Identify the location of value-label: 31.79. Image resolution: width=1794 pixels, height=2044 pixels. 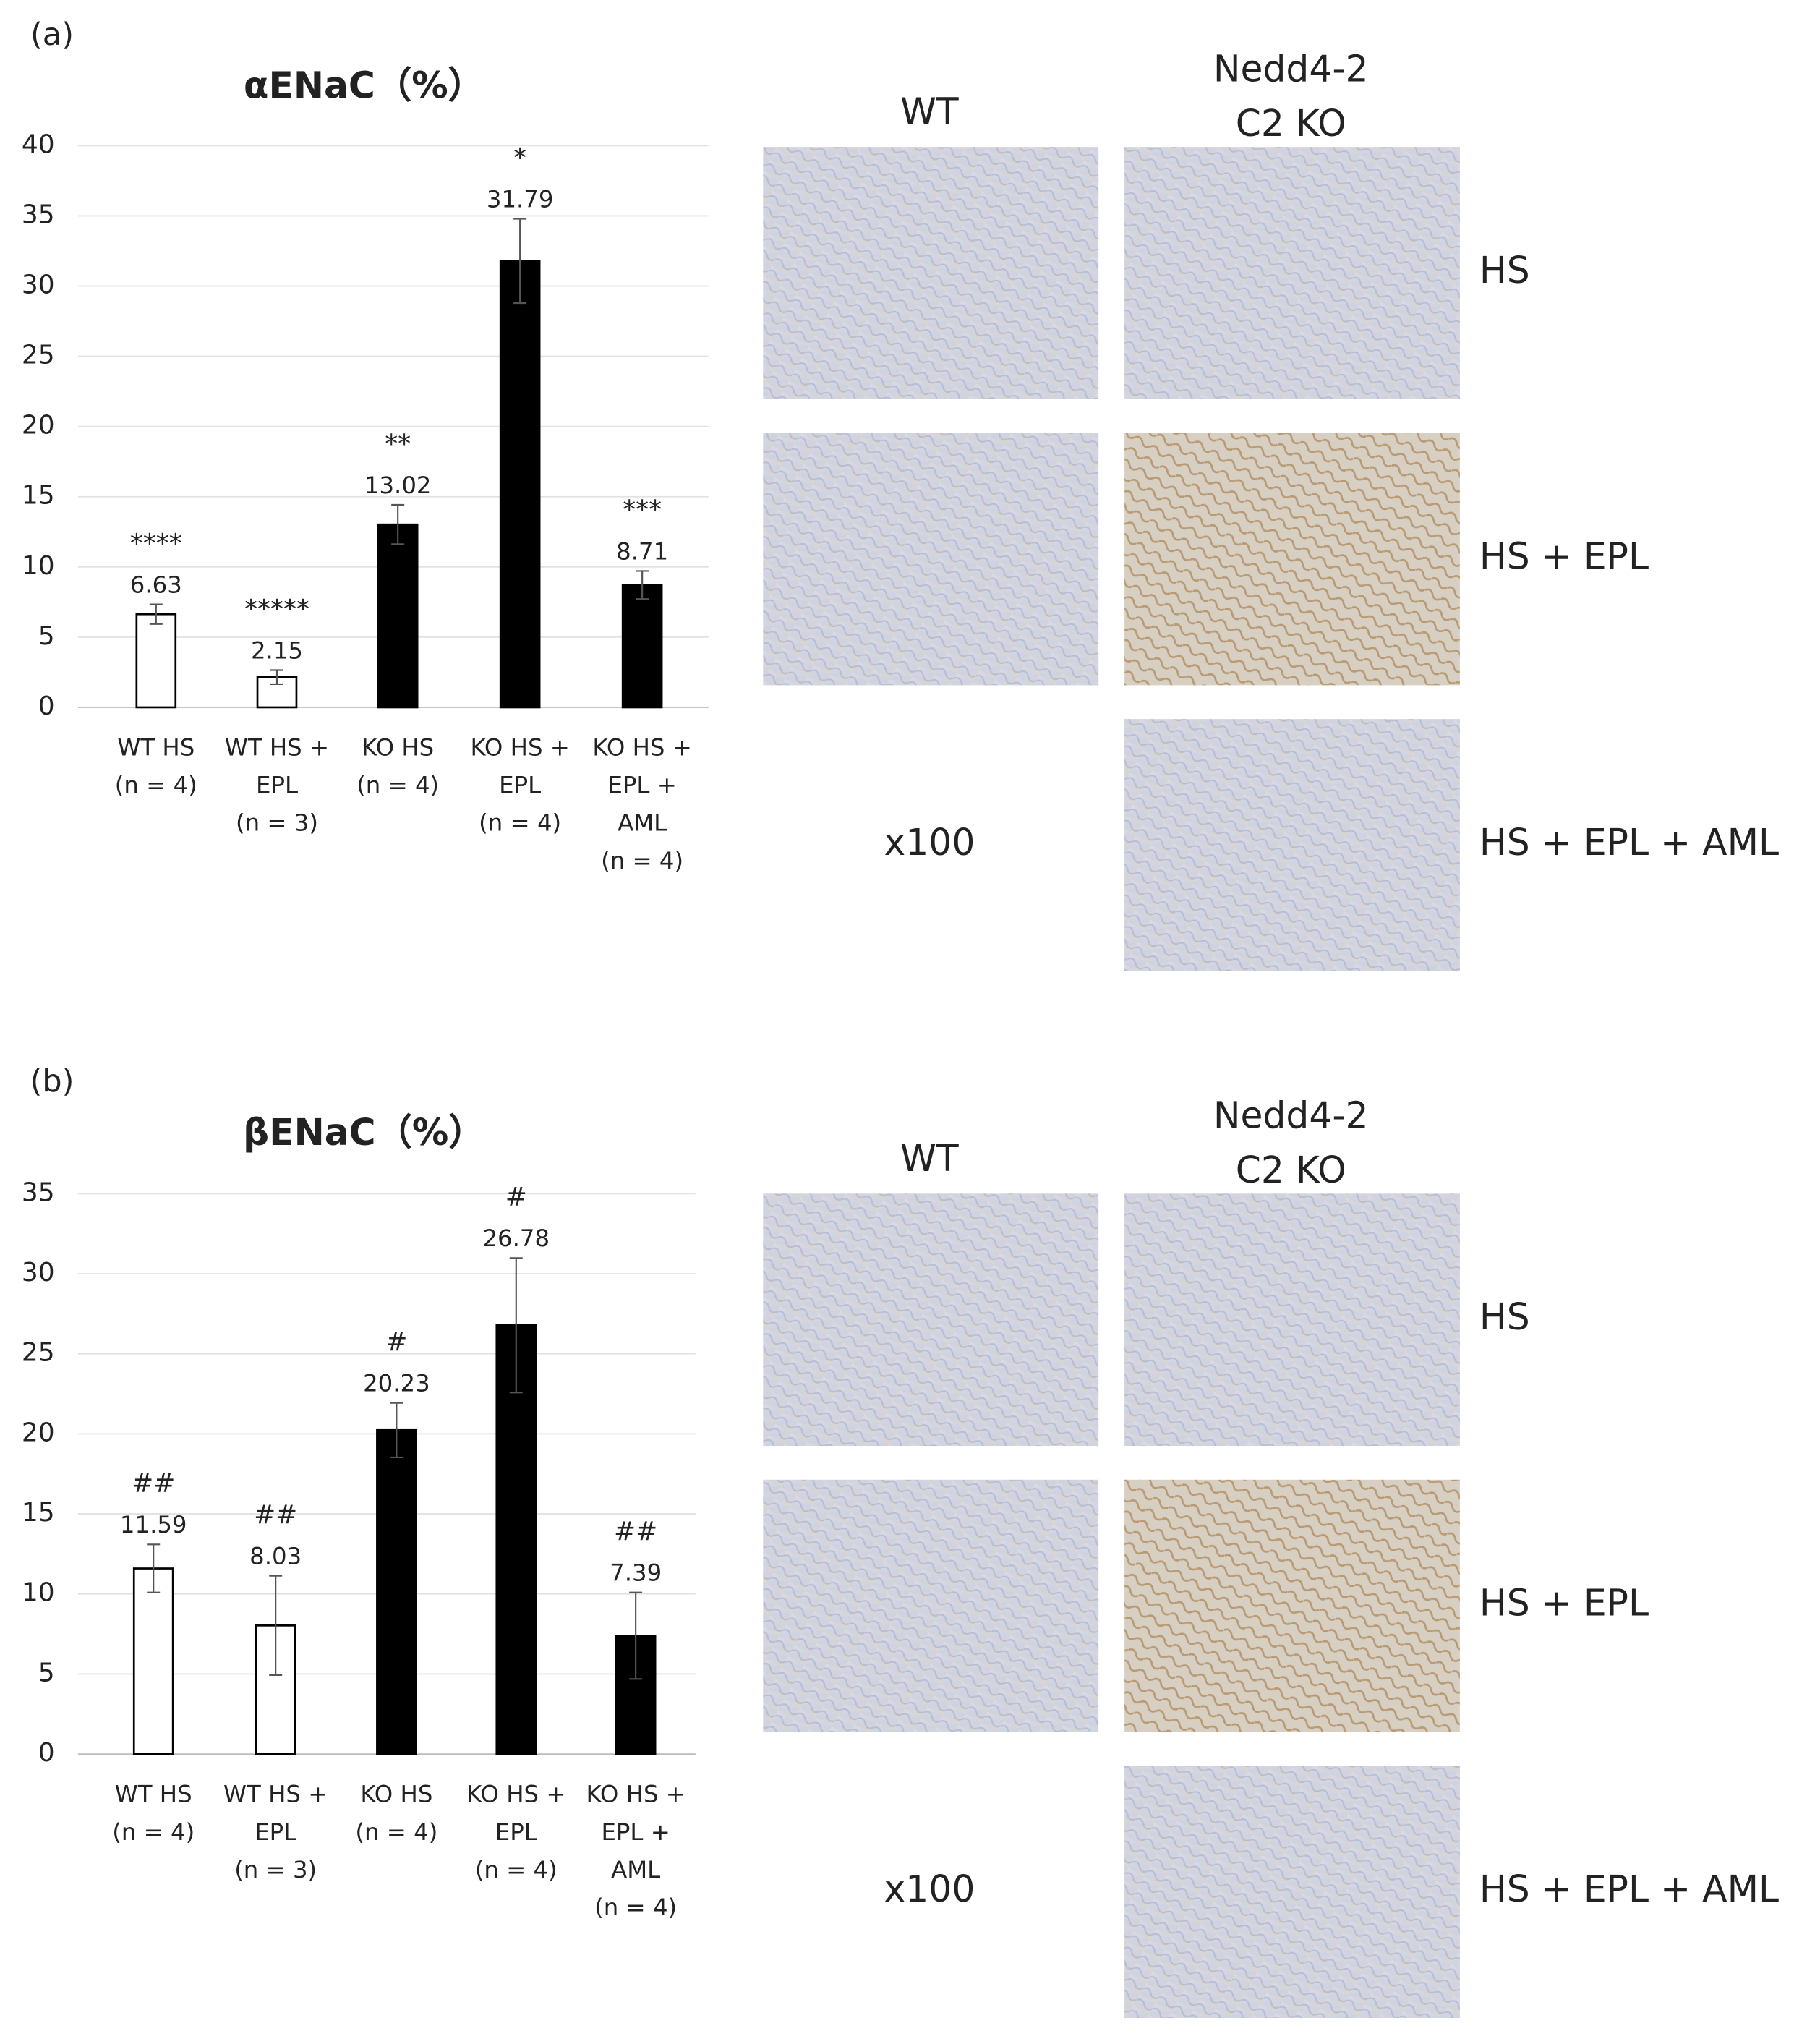
(521, 199).